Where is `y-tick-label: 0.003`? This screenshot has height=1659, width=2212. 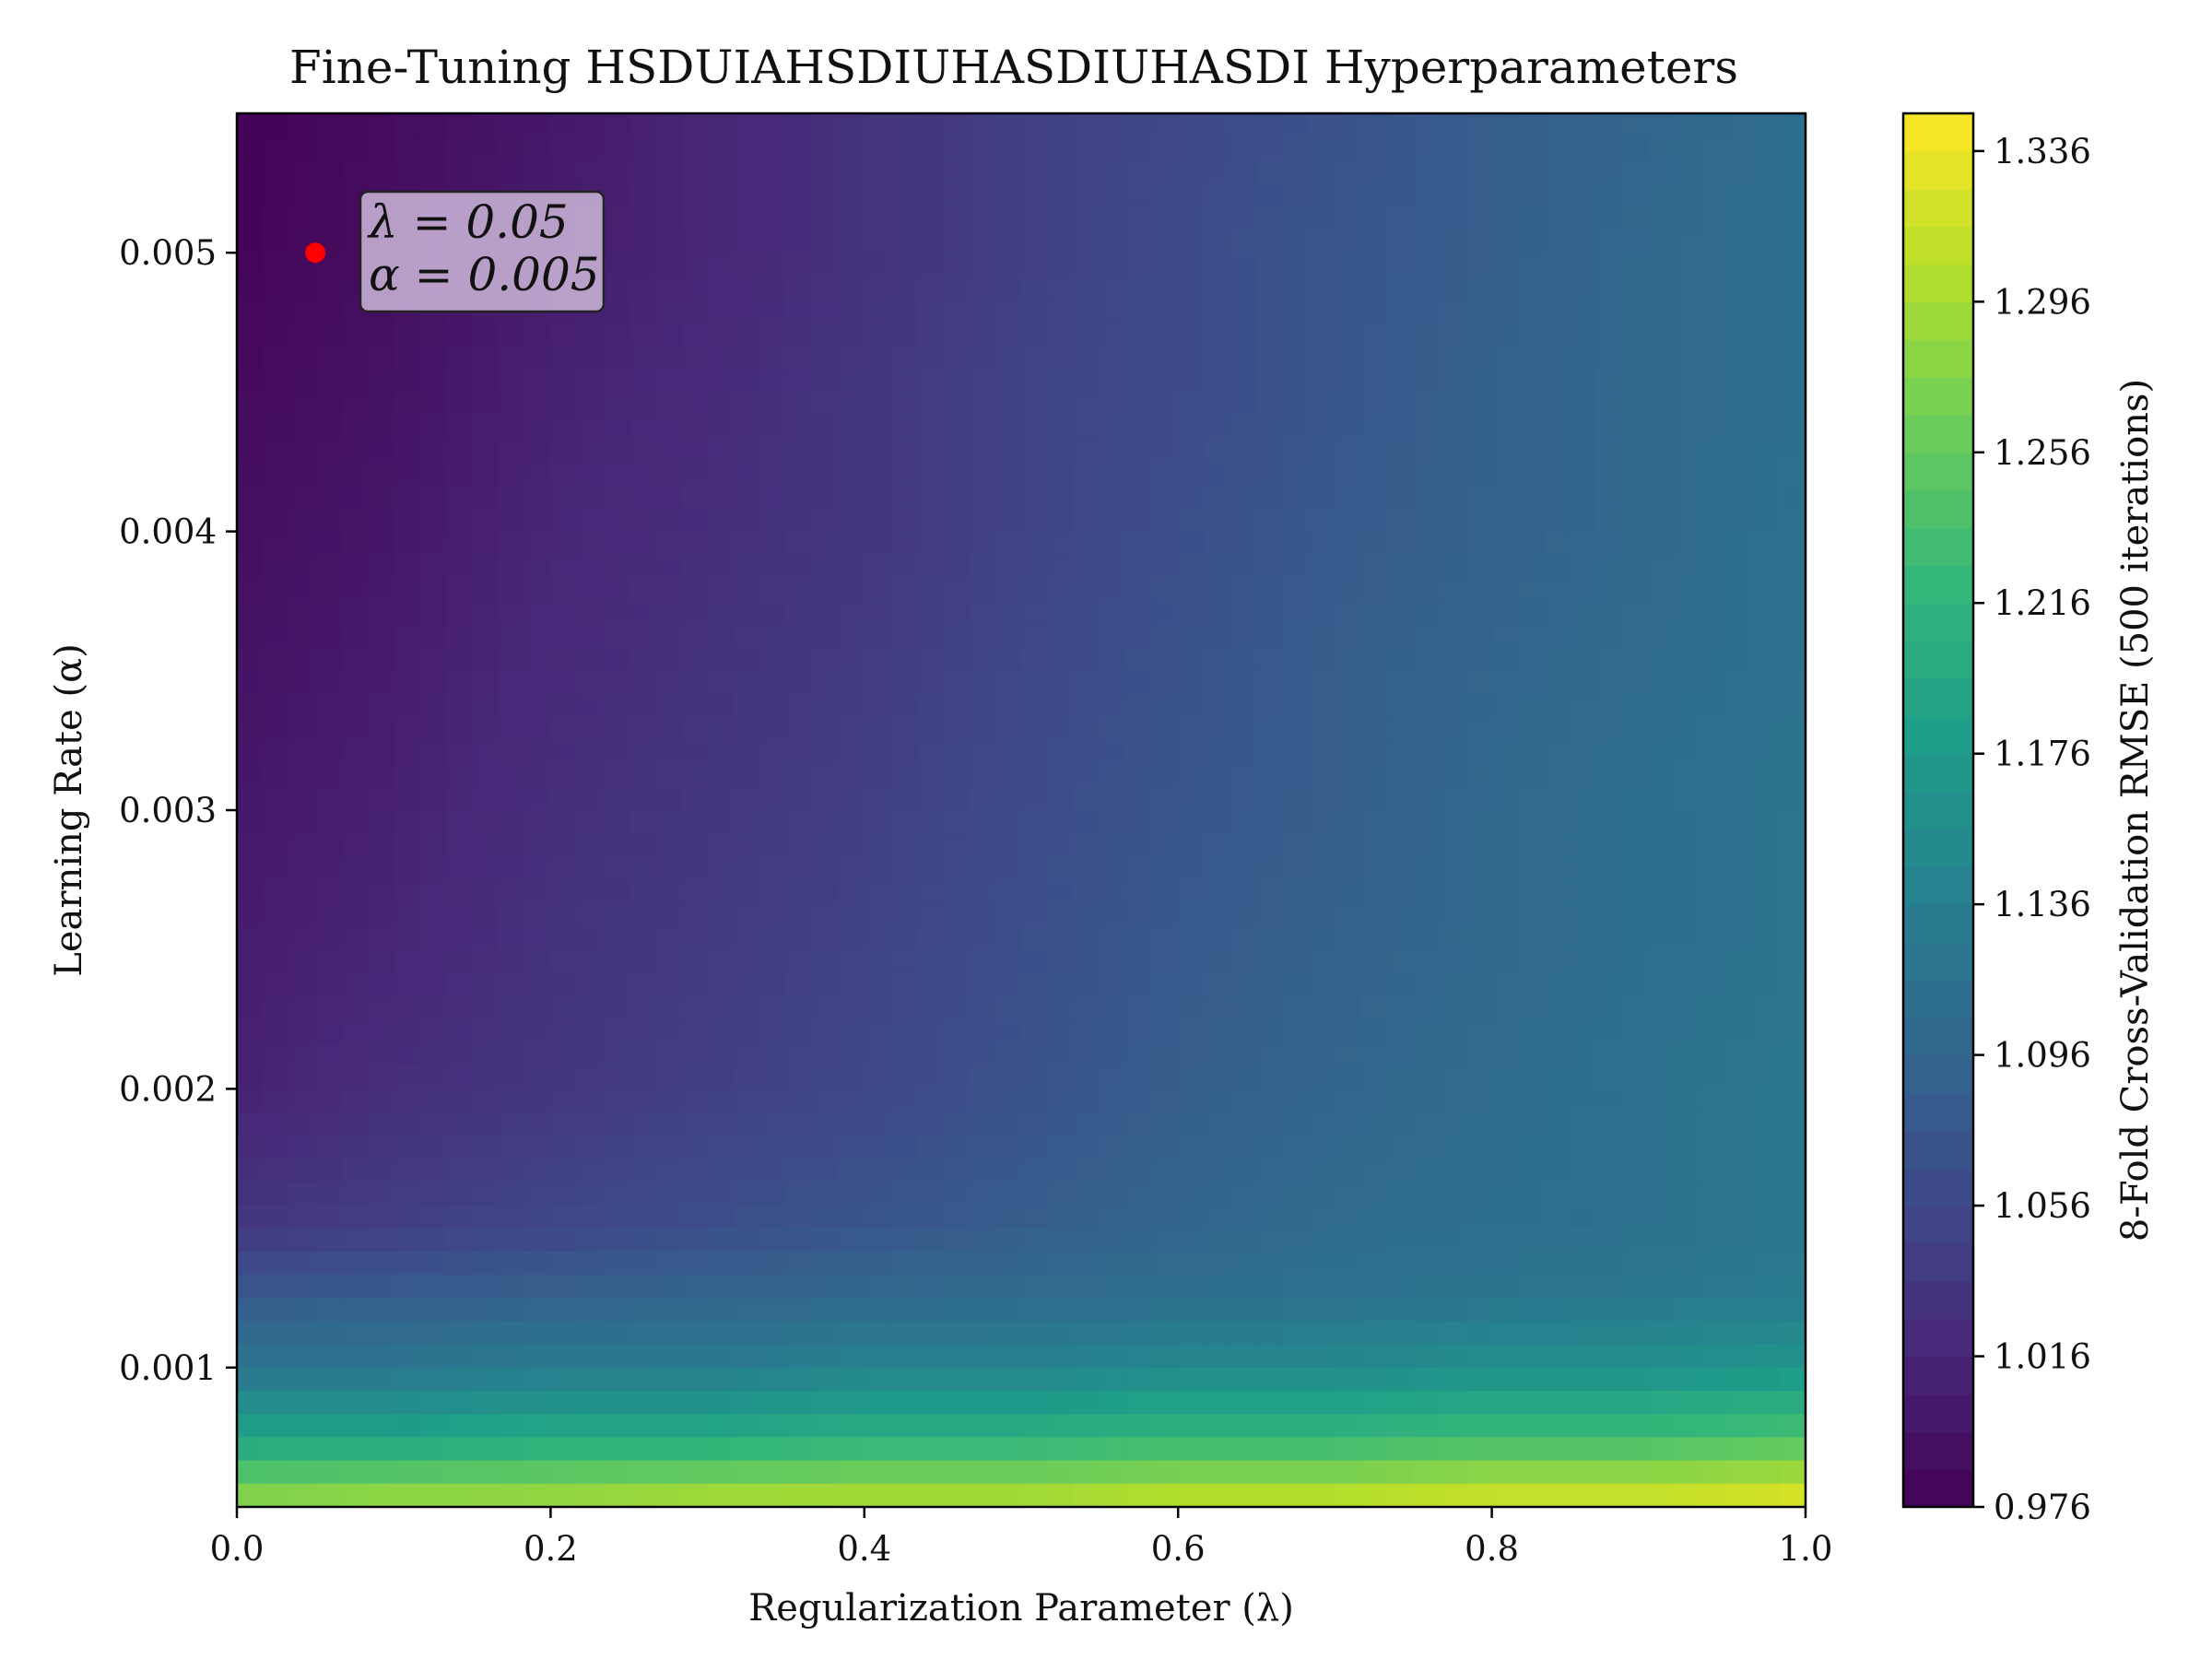
y-tick-label: 0.003 is located at coordinates (168, 810).